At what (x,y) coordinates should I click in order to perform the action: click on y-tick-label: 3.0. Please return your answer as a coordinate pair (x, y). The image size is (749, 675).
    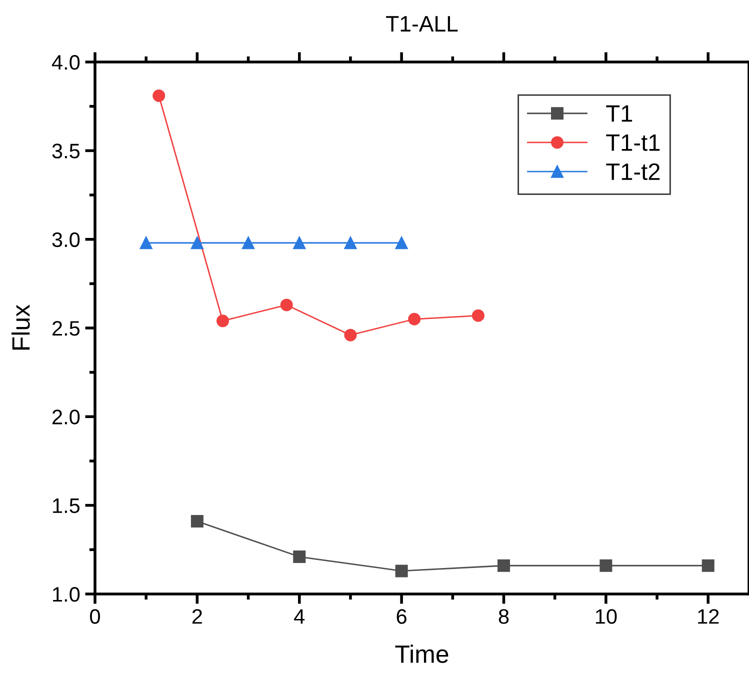
    Looking at the image, I should click on (66, 240).